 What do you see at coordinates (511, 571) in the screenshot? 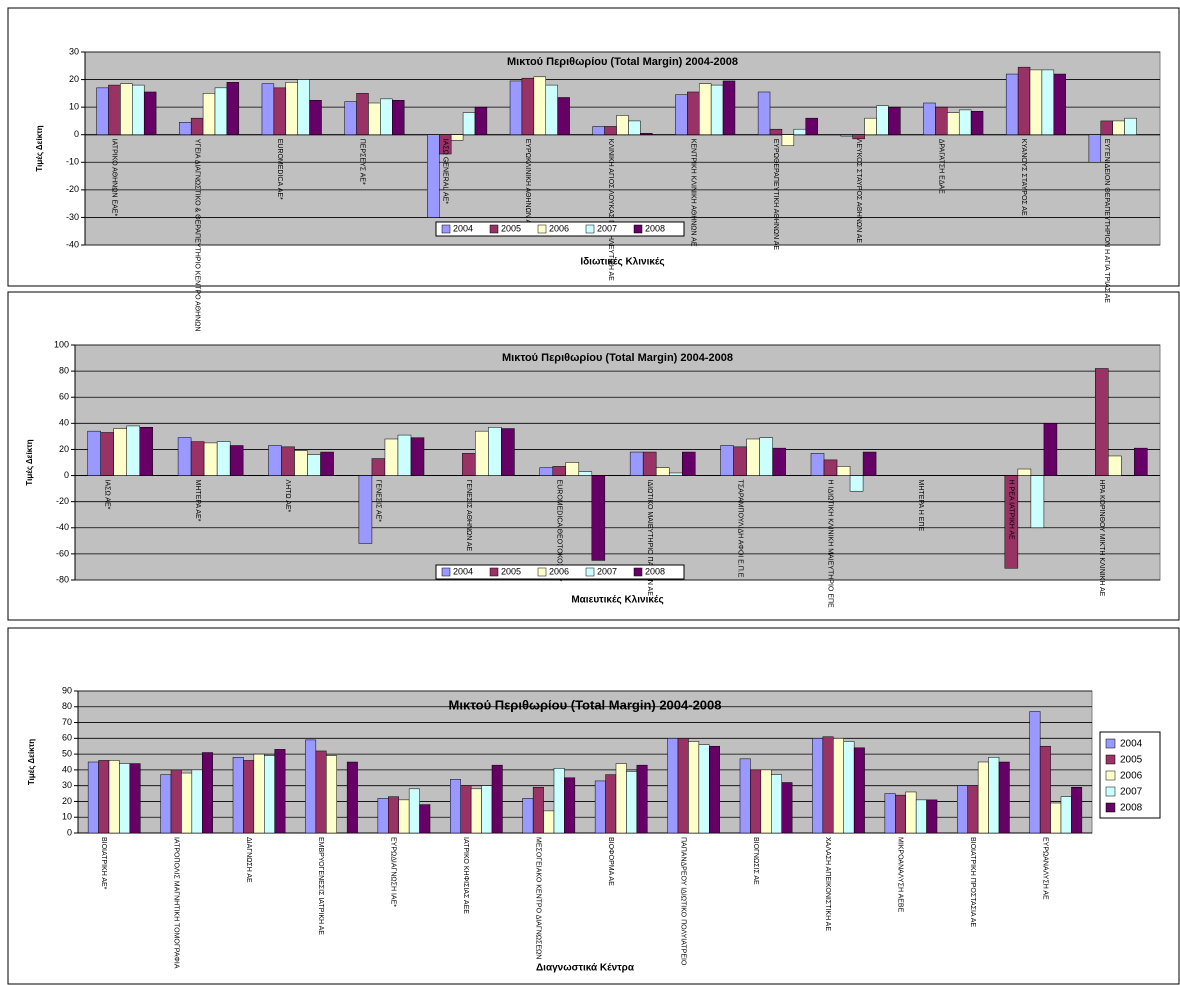
I see `legend-label: 2005` at bounding box center [511, 571].